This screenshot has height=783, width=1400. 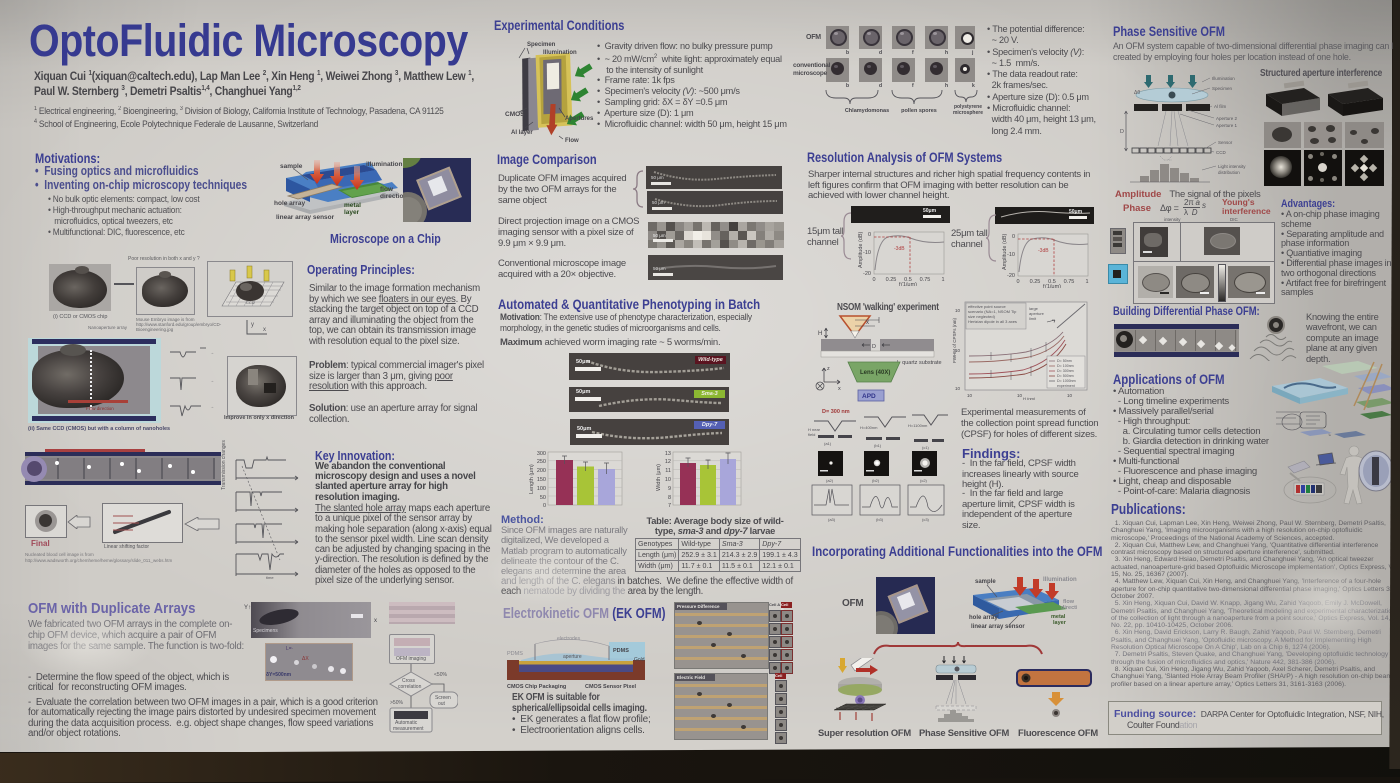 I want to click on svg-text: hole array, so click(x=983, y=618).